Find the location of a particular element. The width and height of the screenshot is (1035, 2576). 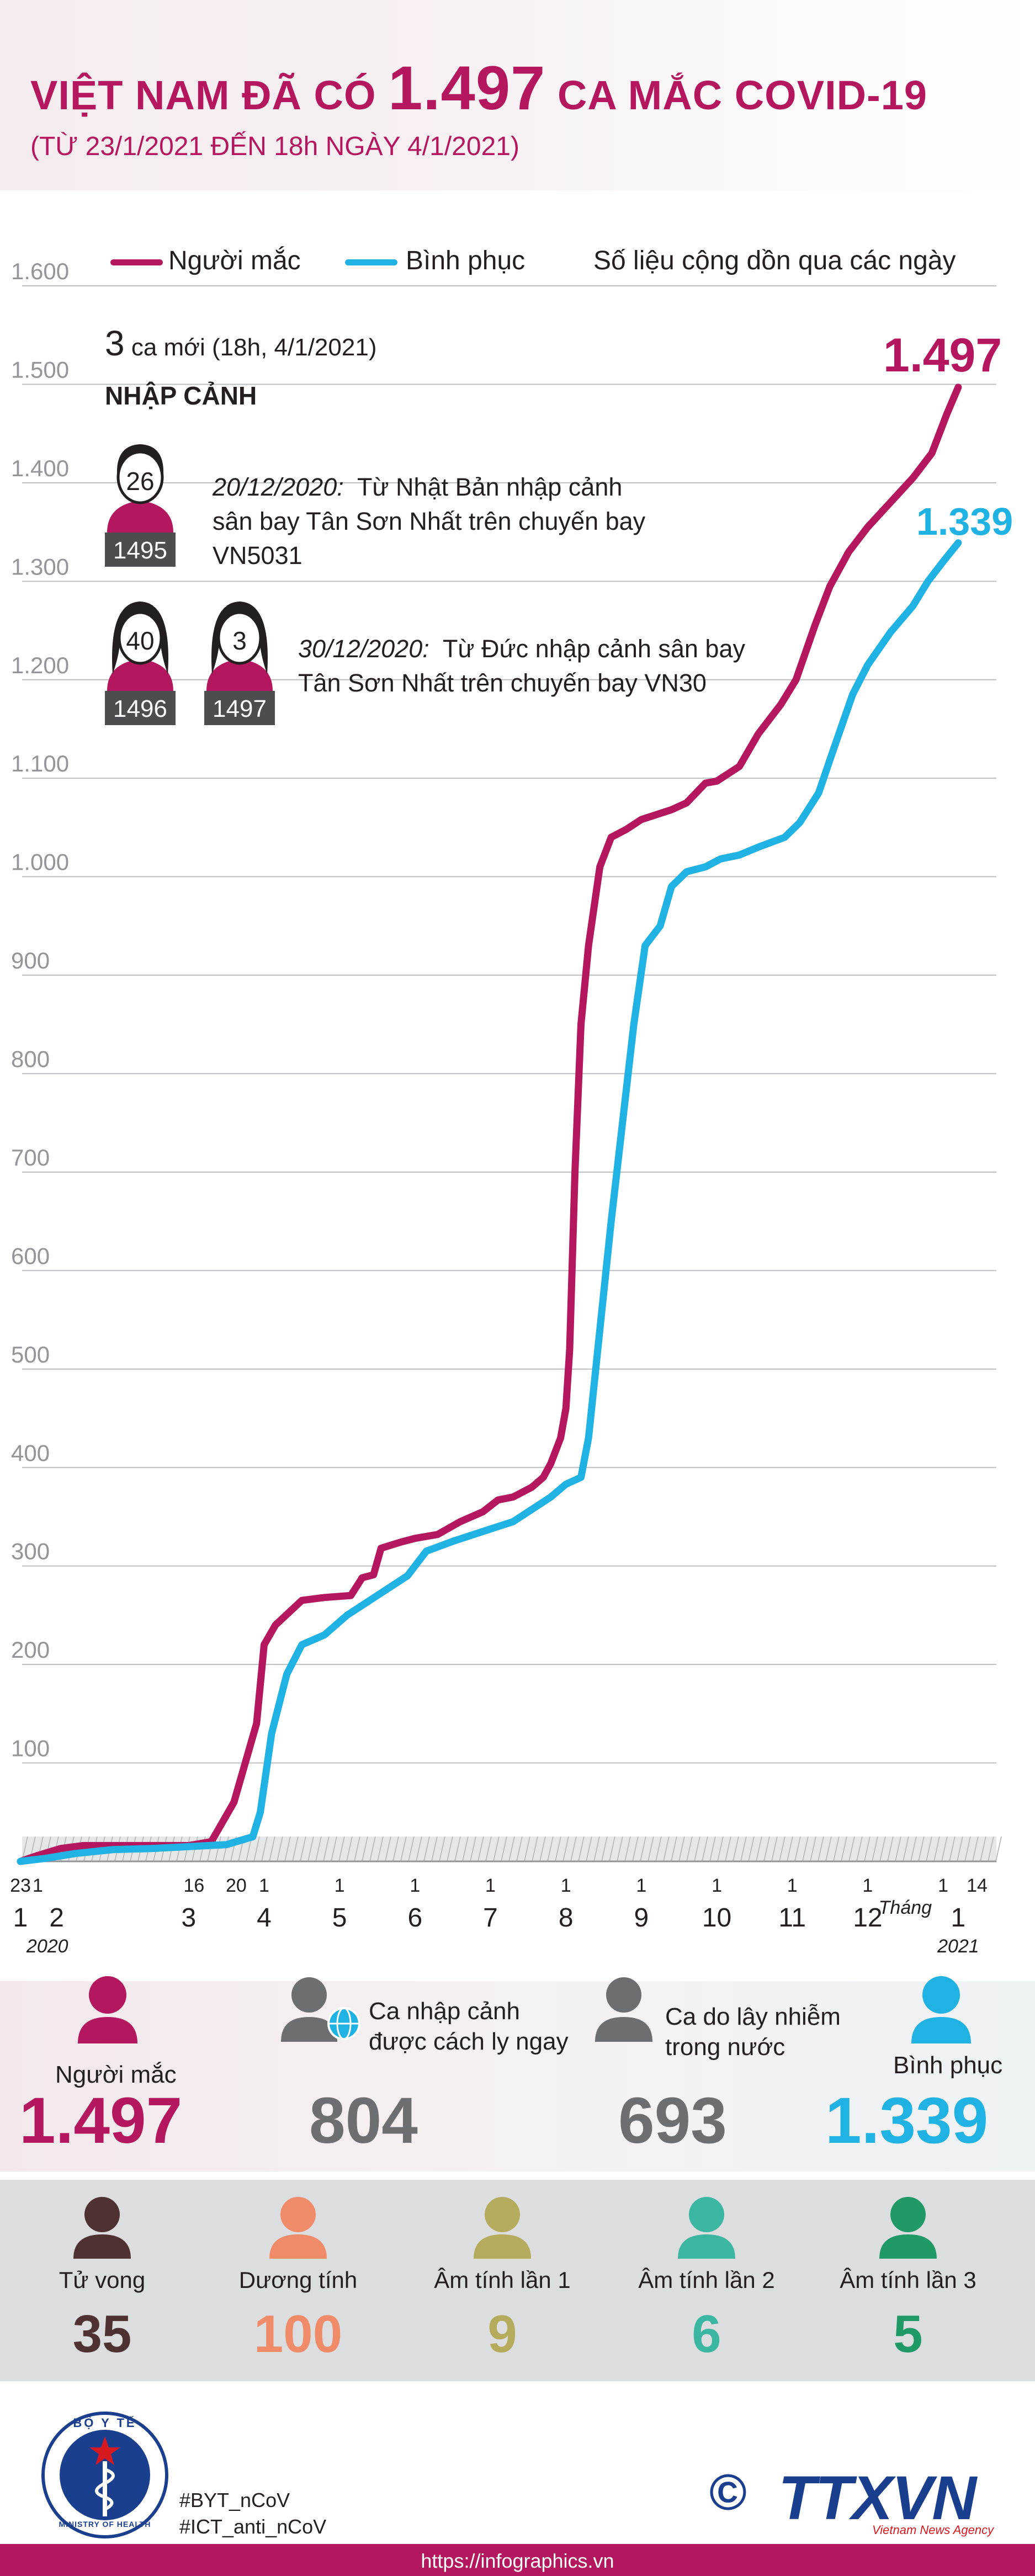

x-month-label: 4 is located at coordinates (265, 1918).